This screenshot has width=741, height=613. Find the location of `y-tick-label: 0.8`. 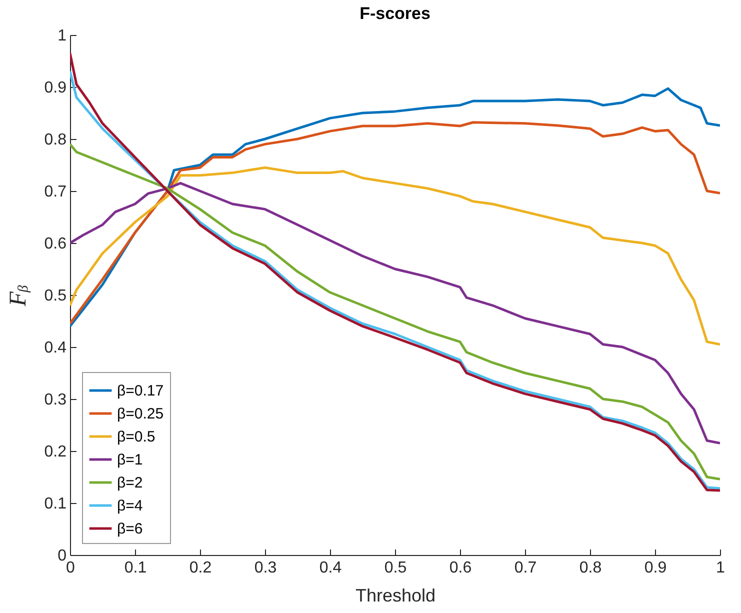

y-tick-label: 0.8 is located at coordinates (55, 140).